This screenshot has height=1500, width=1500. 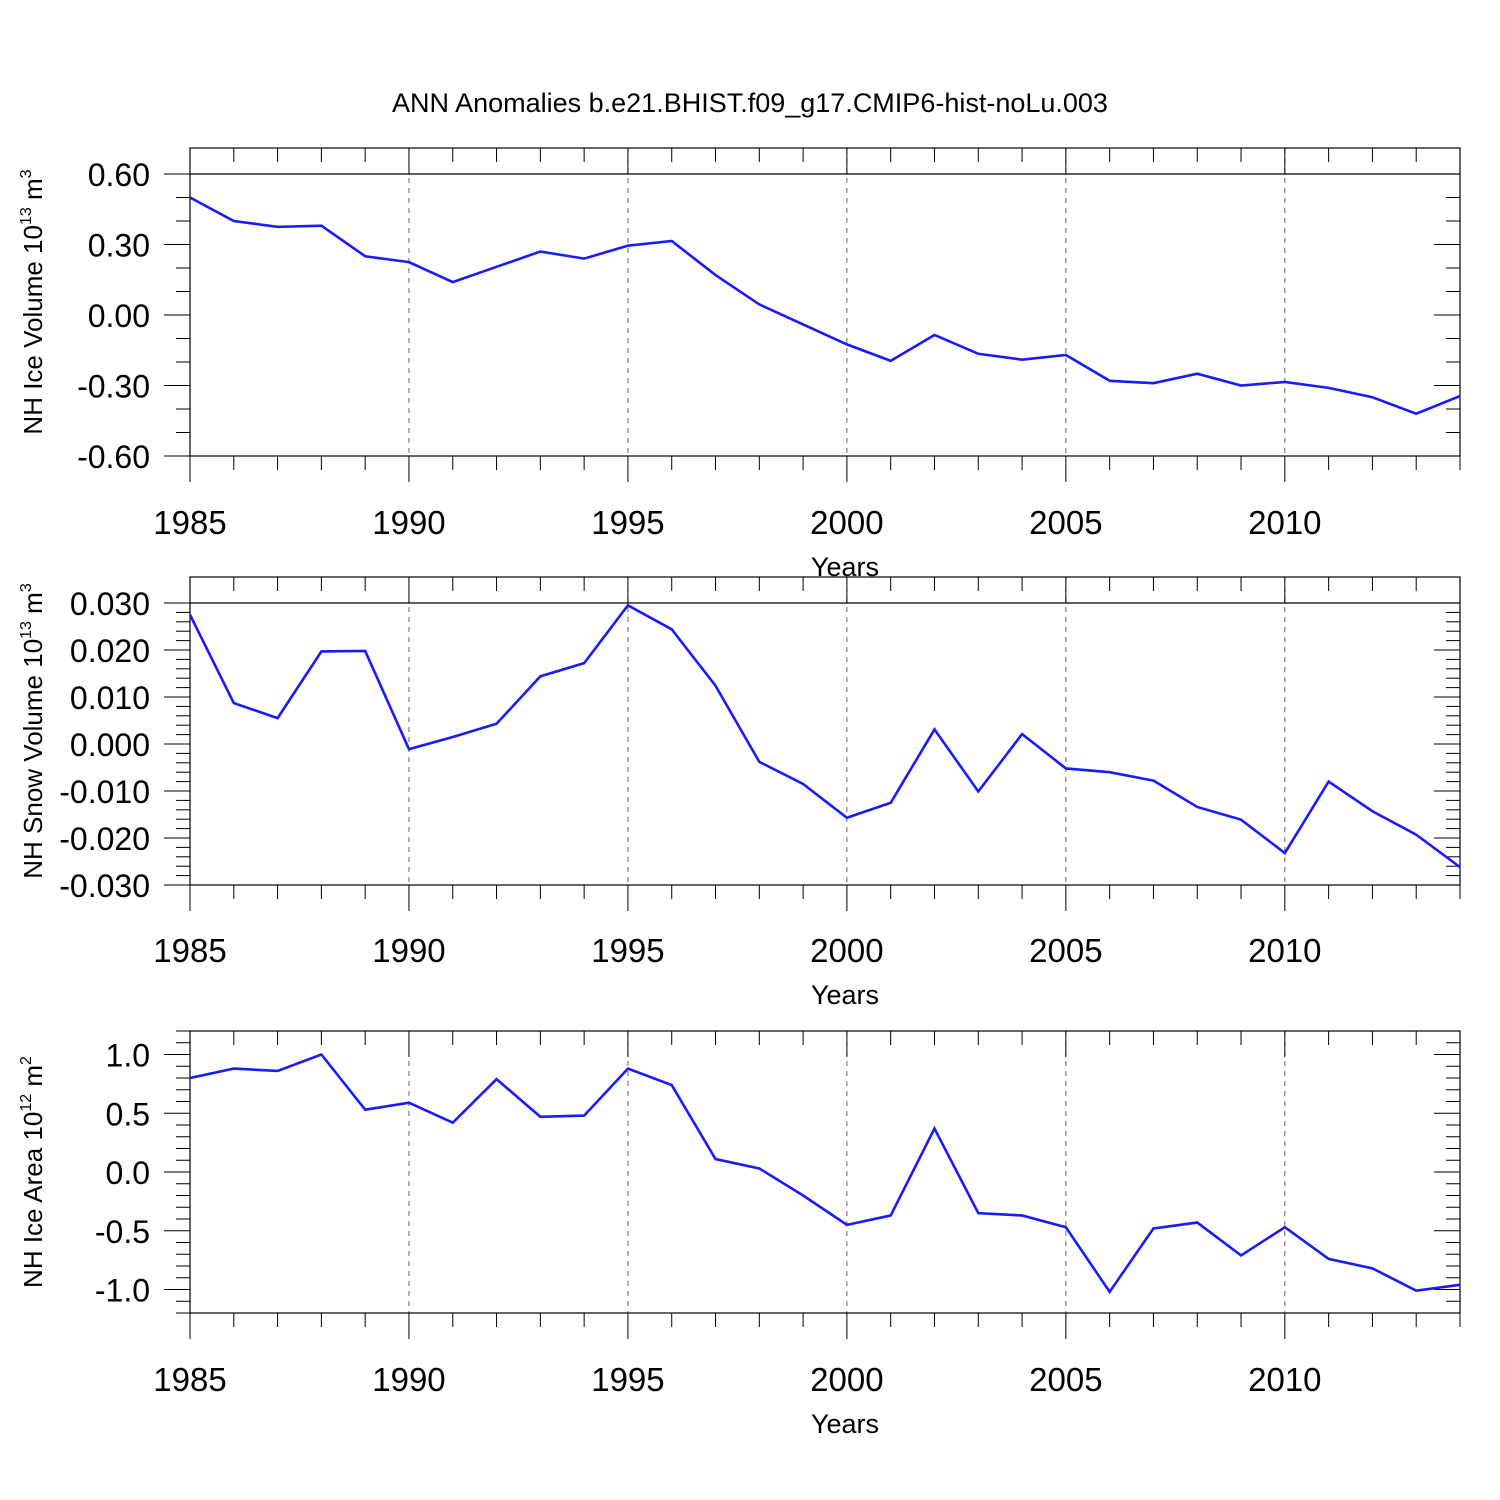 What do you see at coordinates (110, 651) in the screenshot?
I see `y-tick-label: 0.020` at bounding box center [110, 651].